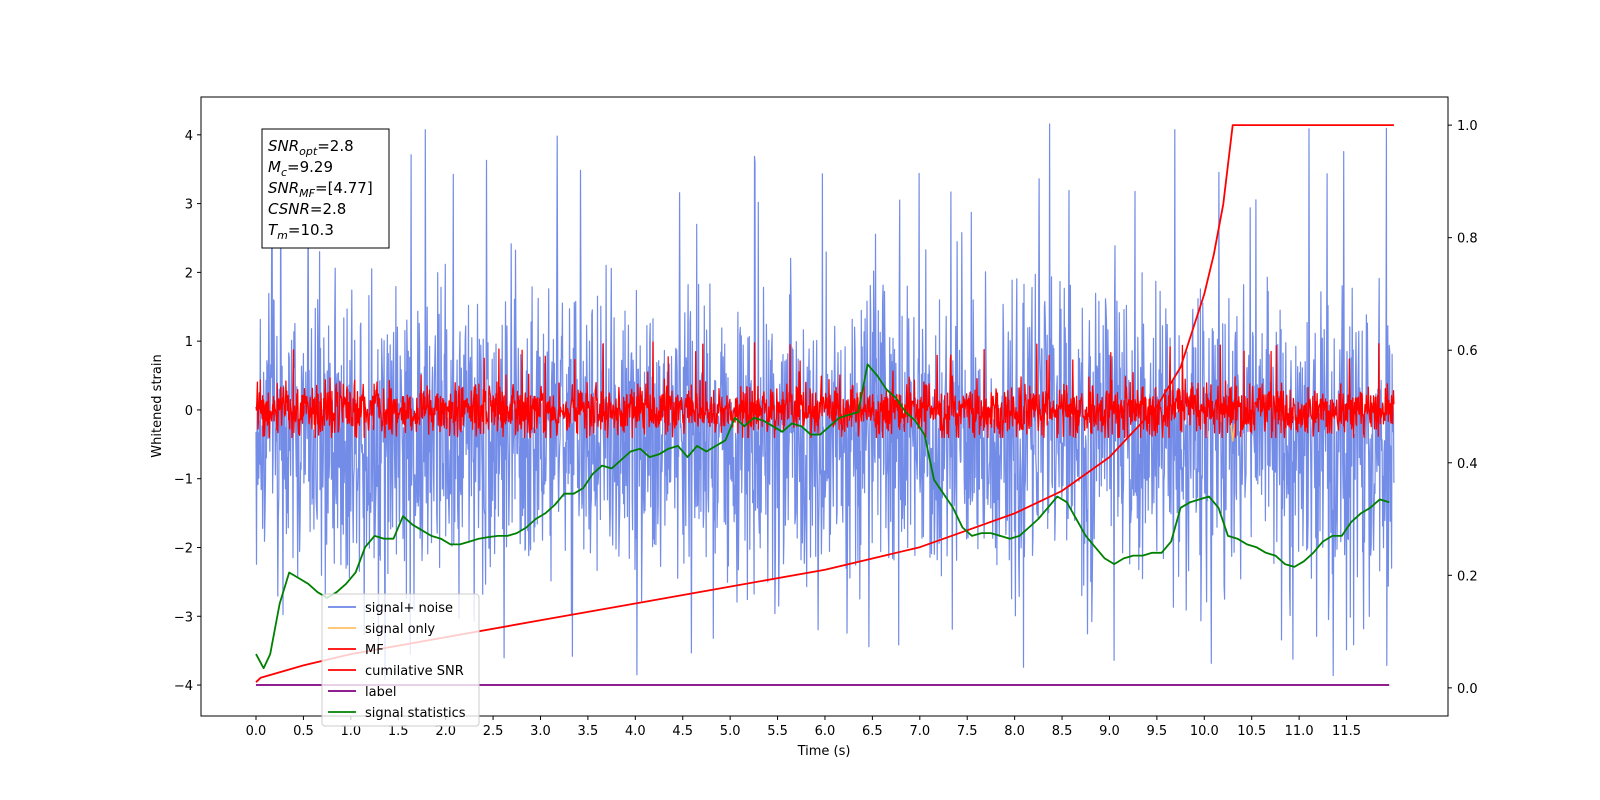 The width and height of the screenshot is (1600, 800). Describe the element at coordinates (350, 731) in the screenshot. I see `x-tick-label: 1.0` at that location.